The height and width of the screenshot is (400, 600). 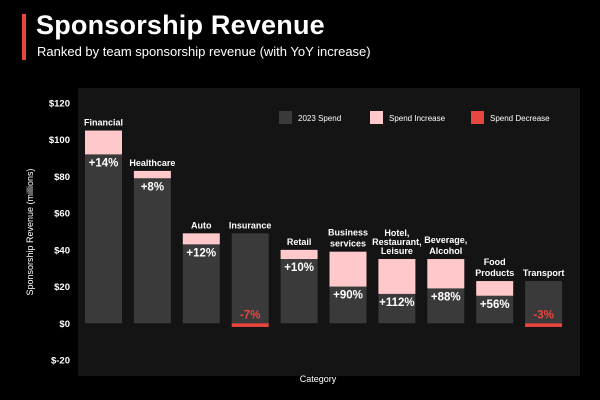 I want to click on percent-change-label: +56%, so click(x=495, y=305).